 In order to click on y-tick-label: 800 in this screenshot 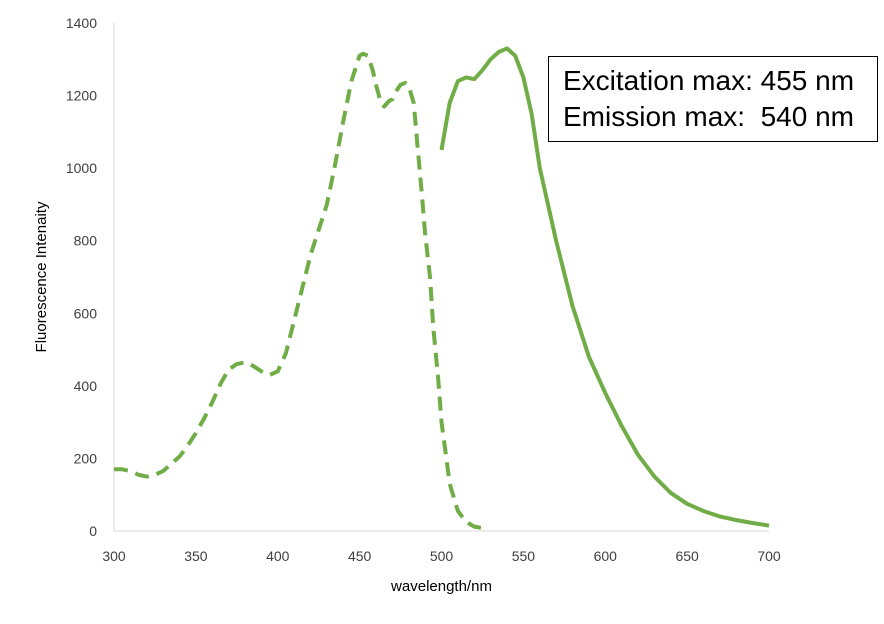, I will do `click(86, 241)`.